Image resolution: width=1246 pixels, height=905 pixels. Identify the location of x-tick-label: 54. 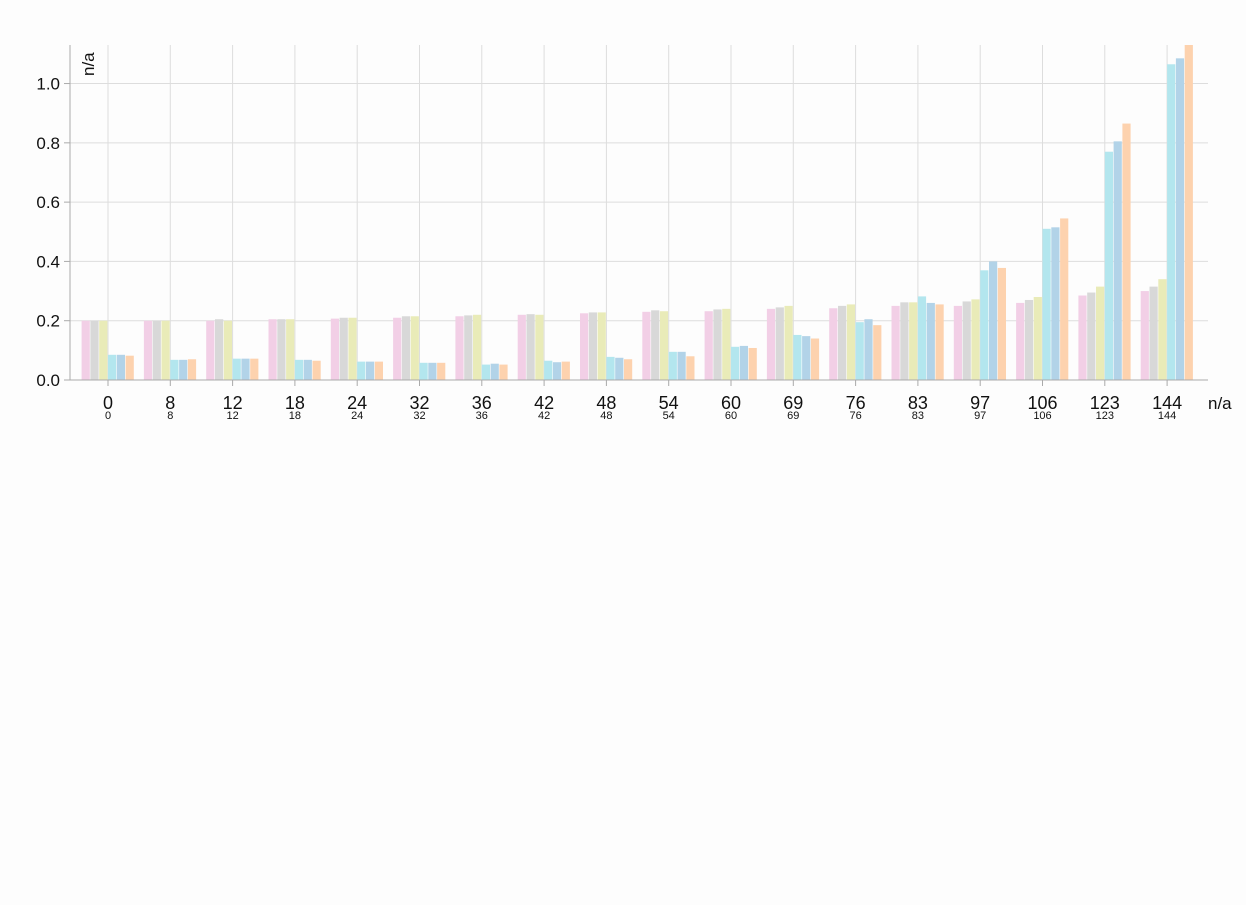
(669, 403).